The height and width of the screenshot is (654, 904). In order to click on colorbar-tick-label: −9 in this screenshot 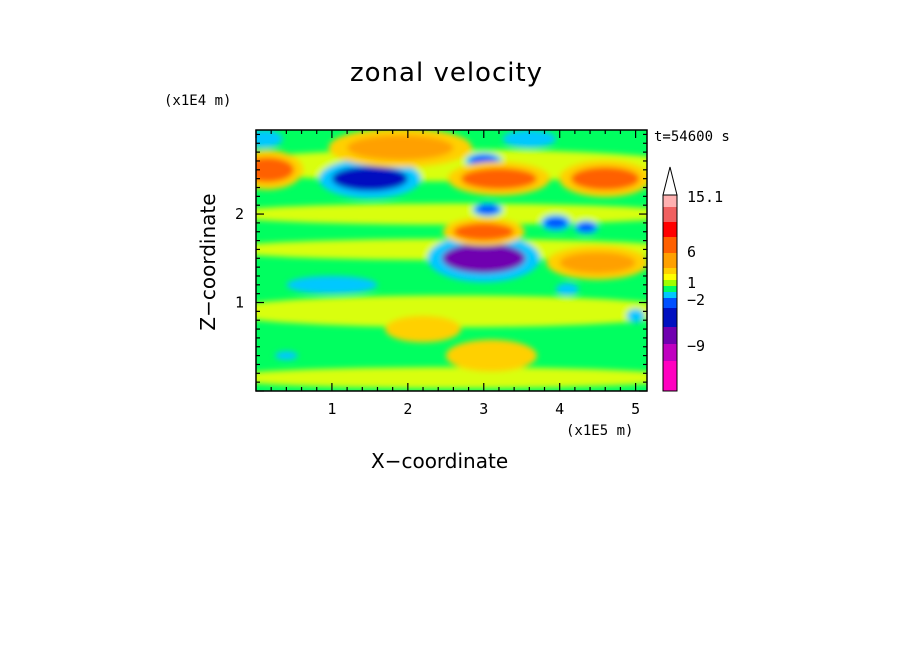, I will do `click(696, 346)`.